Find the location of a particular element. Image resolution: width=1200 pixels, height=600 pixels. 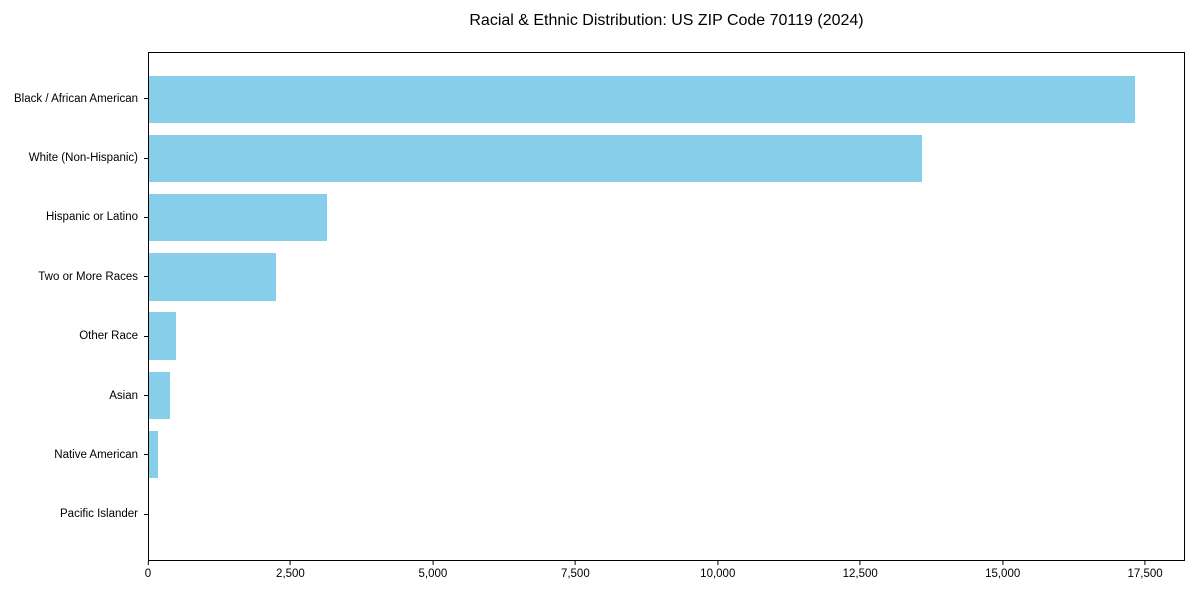

y-row-white-non-hispanic: White (Non-Hispanic) is located at coordinates (74, 157).